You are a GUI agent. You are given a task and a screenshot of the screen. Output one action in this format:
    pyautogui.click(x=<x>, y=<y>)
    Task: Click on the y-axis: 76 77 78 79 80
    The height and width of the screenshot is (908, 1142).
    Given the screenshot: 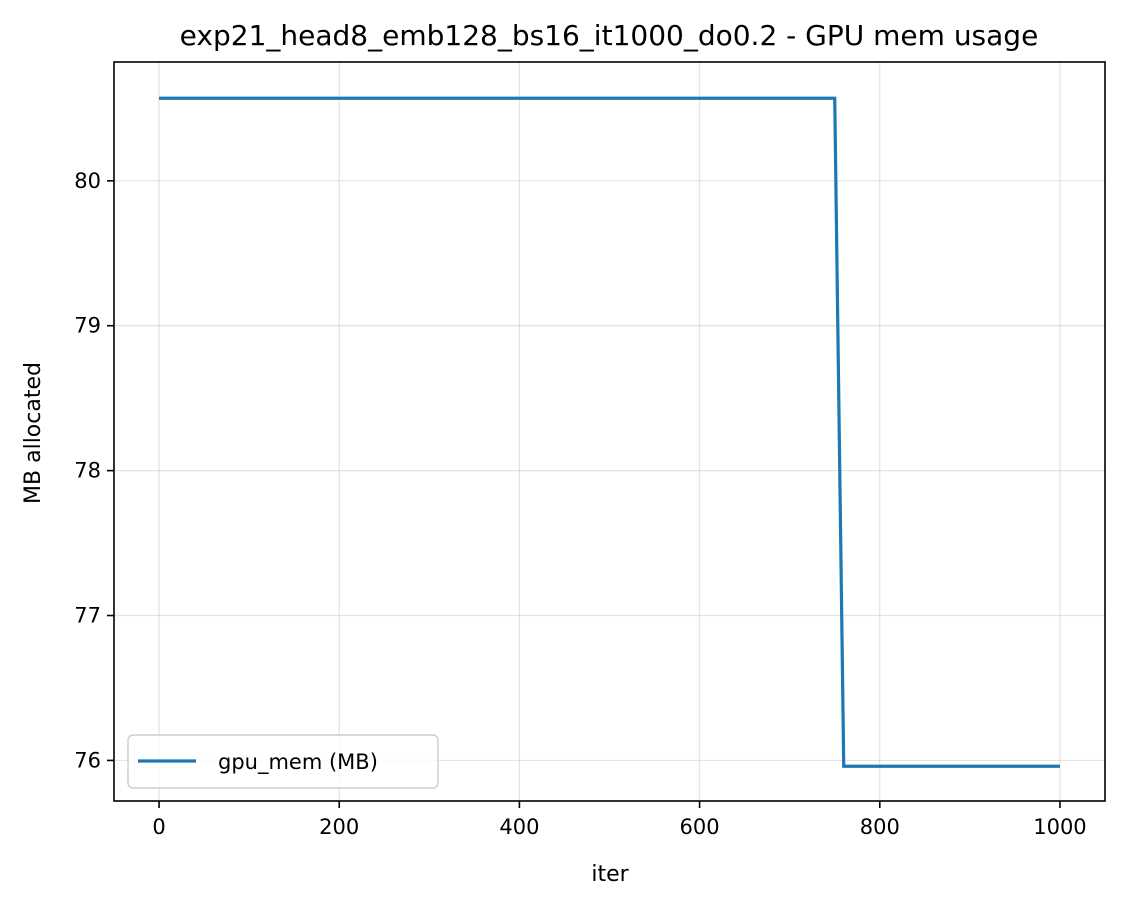 What is the action you would take?
    pyautogui.click(x=94, y=470)
    